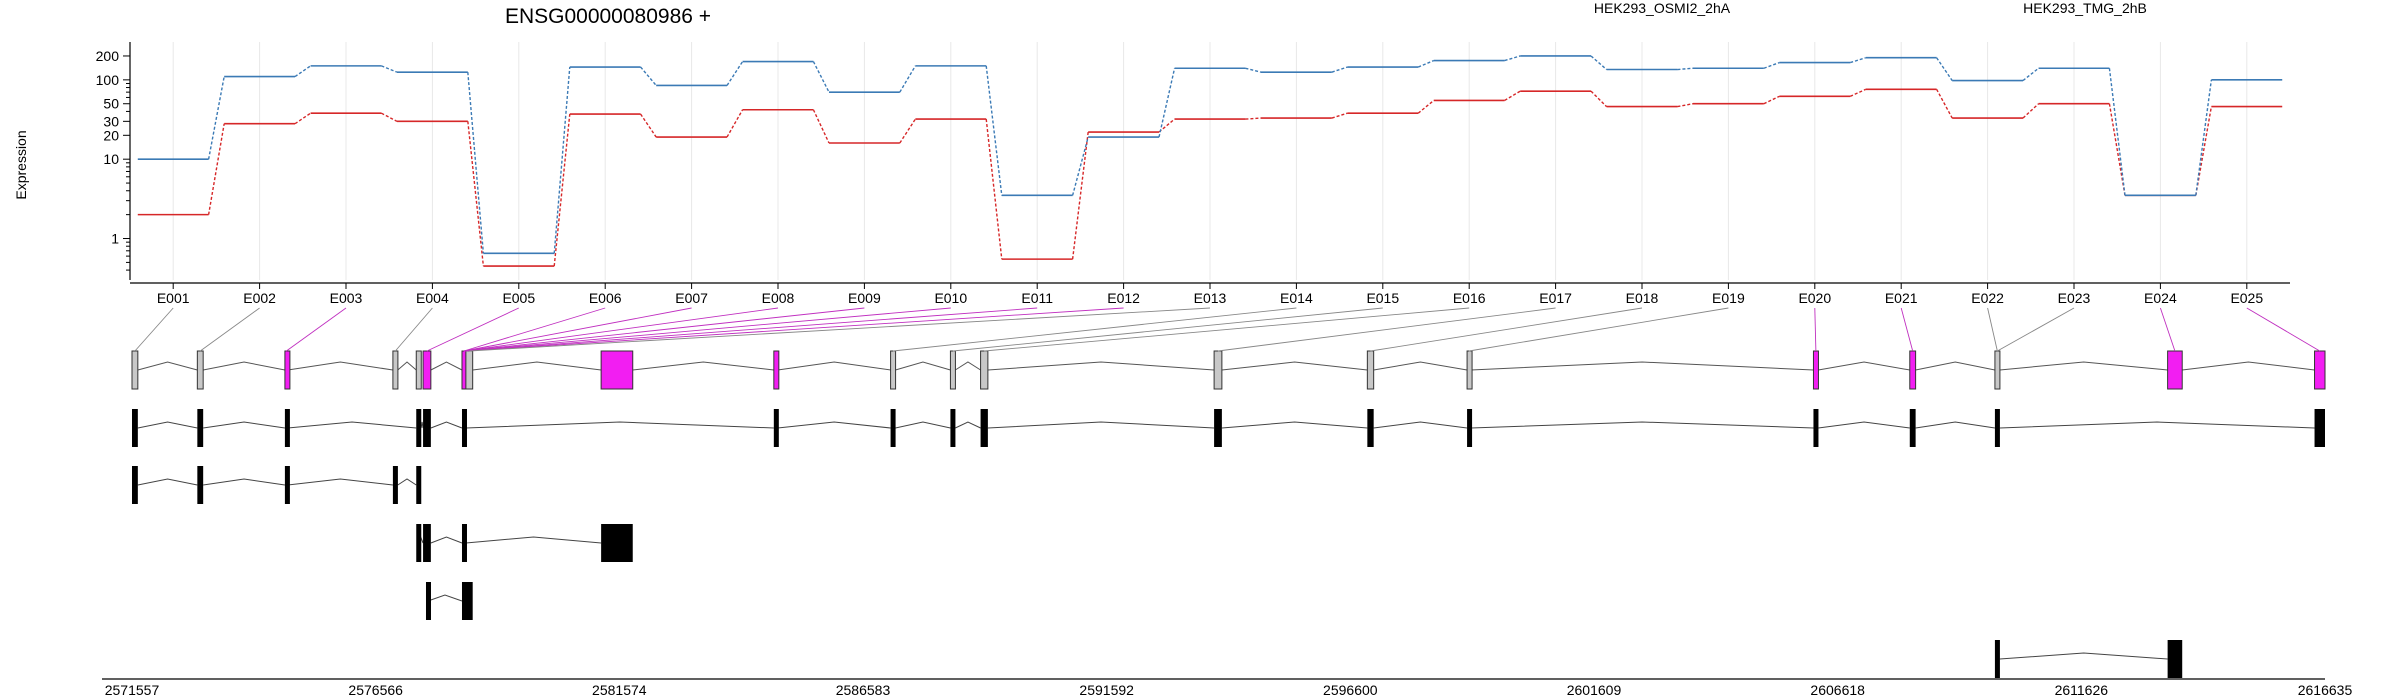 This screenshot has height=700, width=2400. I want to click on x-tick-label-e011: E011, so click(1037, 298).